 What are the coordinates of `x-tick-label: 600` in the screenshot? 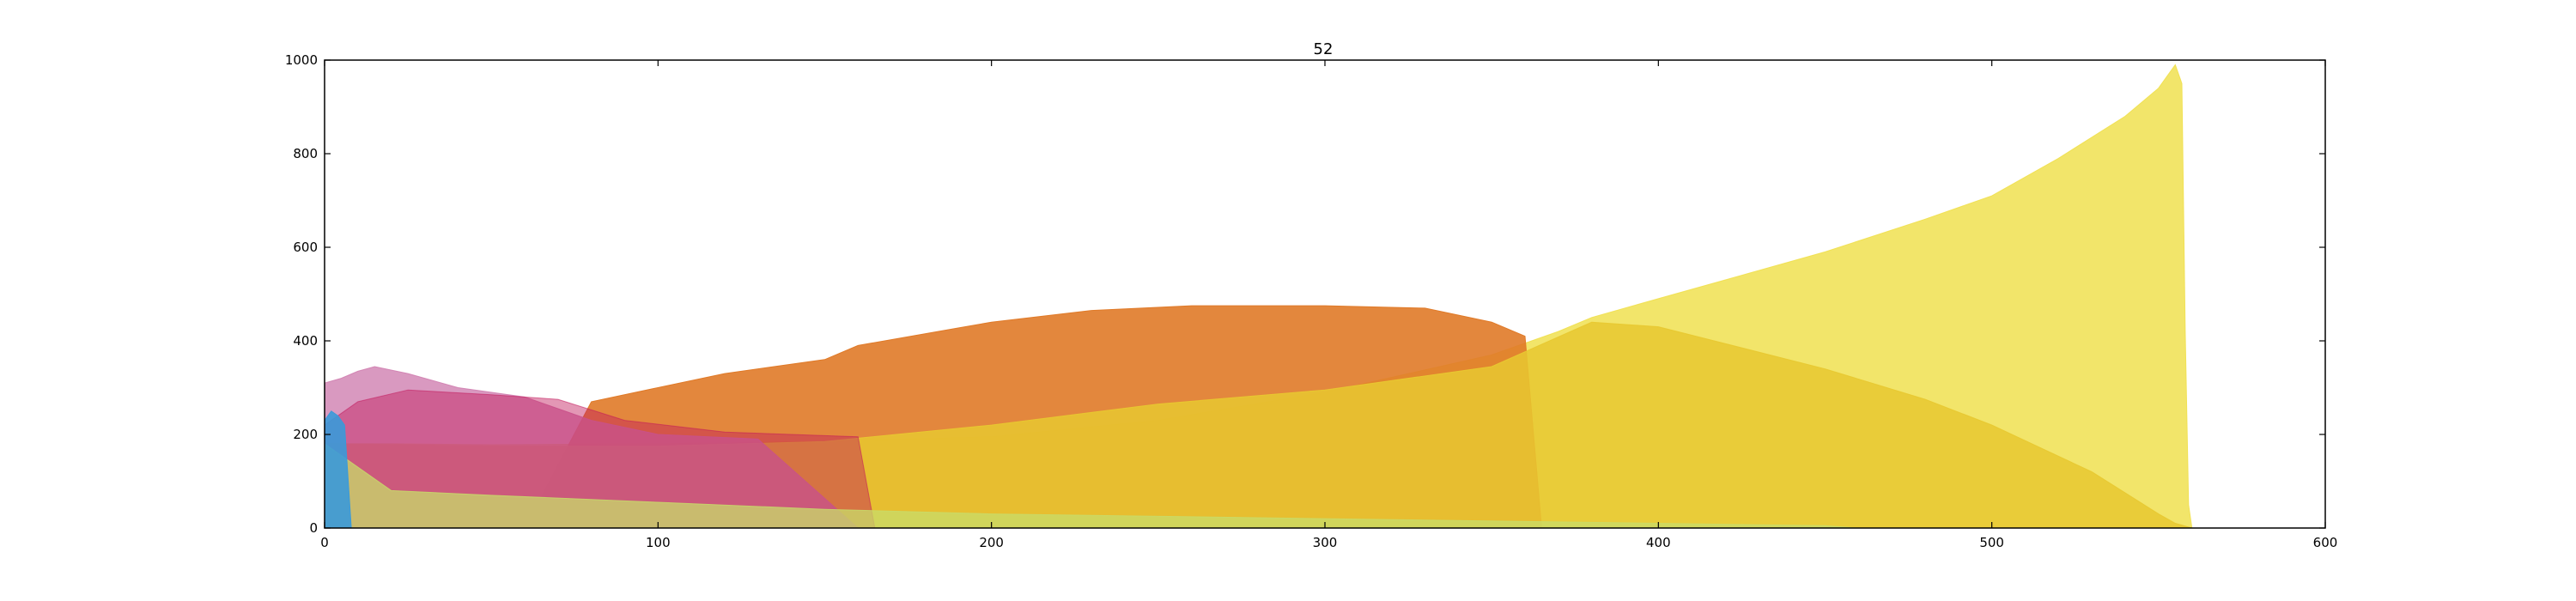 It's located at (2325, 542).